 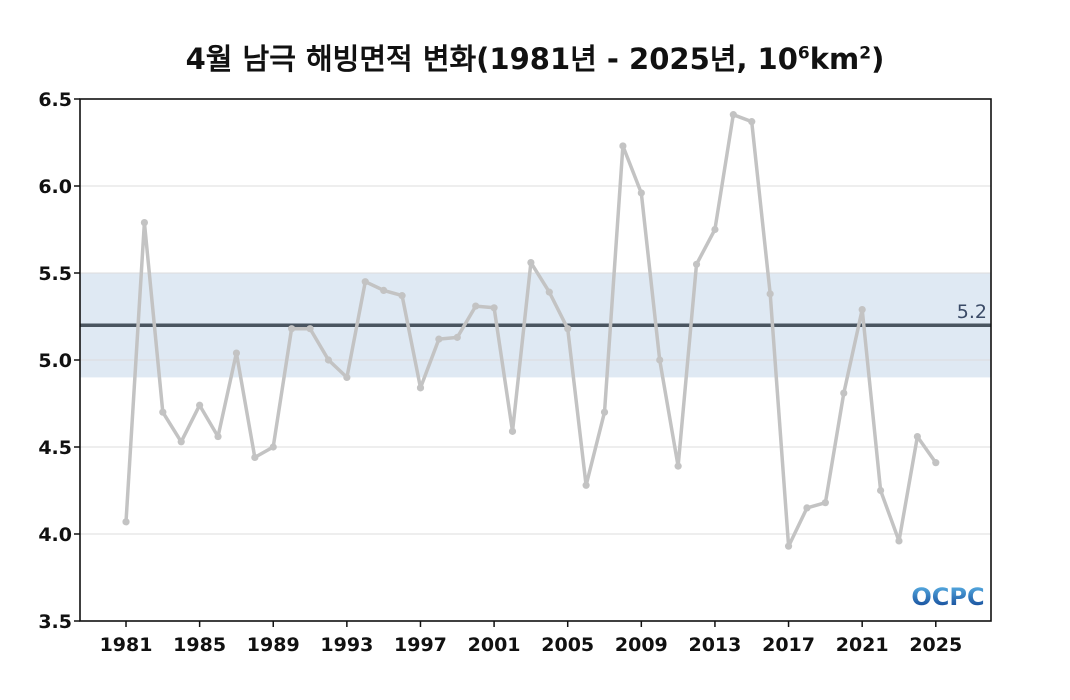 What do you see at coordinates (55, 100) in the screenshot?
I see `y-tick-label: 6.5` at bounding box center [55, 100].